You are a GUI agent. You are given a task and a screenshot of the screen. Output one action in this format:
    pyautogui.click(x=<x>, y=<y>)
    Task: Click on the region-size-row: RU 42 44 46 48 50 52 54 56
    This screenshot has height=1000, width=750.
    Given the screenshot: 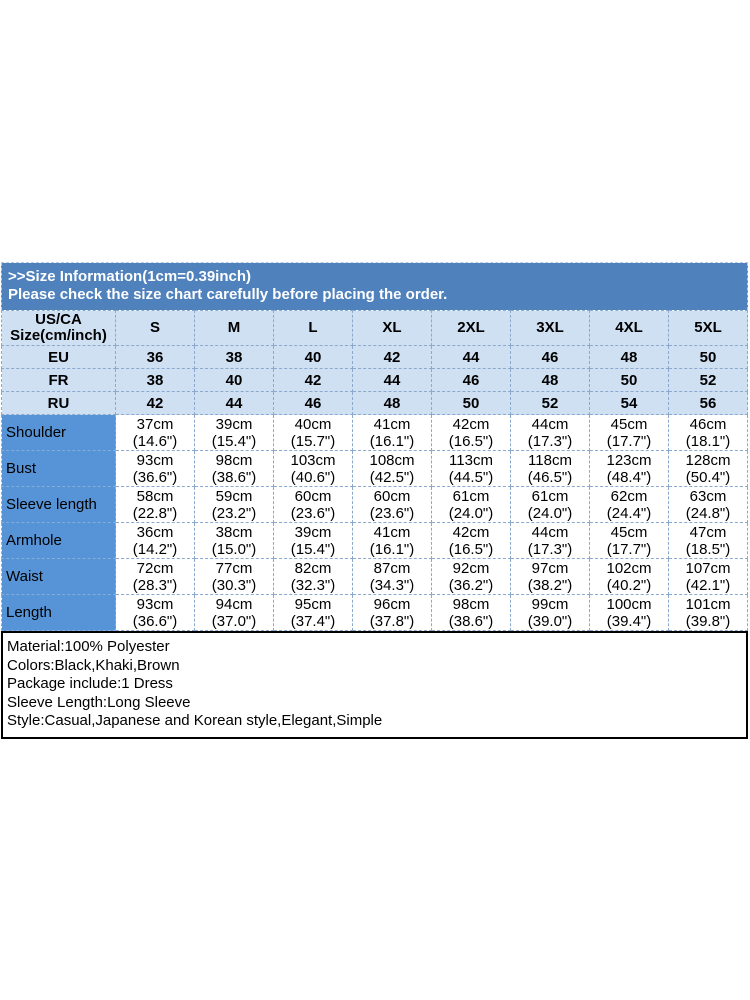 What is the action you would take?
    pyautogui.click(x=374, y=403)
    